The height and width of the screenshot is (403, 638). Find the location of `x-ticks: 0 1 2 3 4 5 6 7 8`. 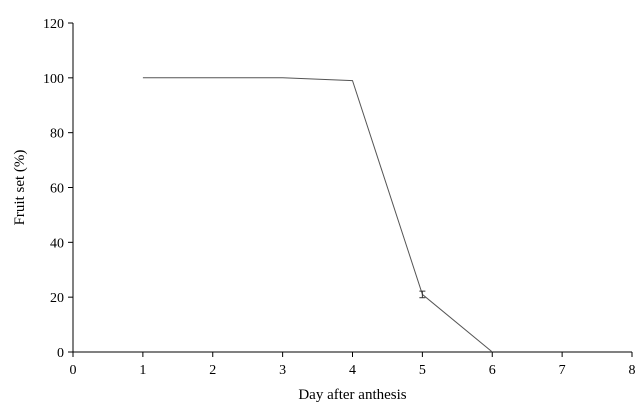

x-ticks: 0 1 2 3 4 5 6 7 8 is located at coordinates (353, 365).